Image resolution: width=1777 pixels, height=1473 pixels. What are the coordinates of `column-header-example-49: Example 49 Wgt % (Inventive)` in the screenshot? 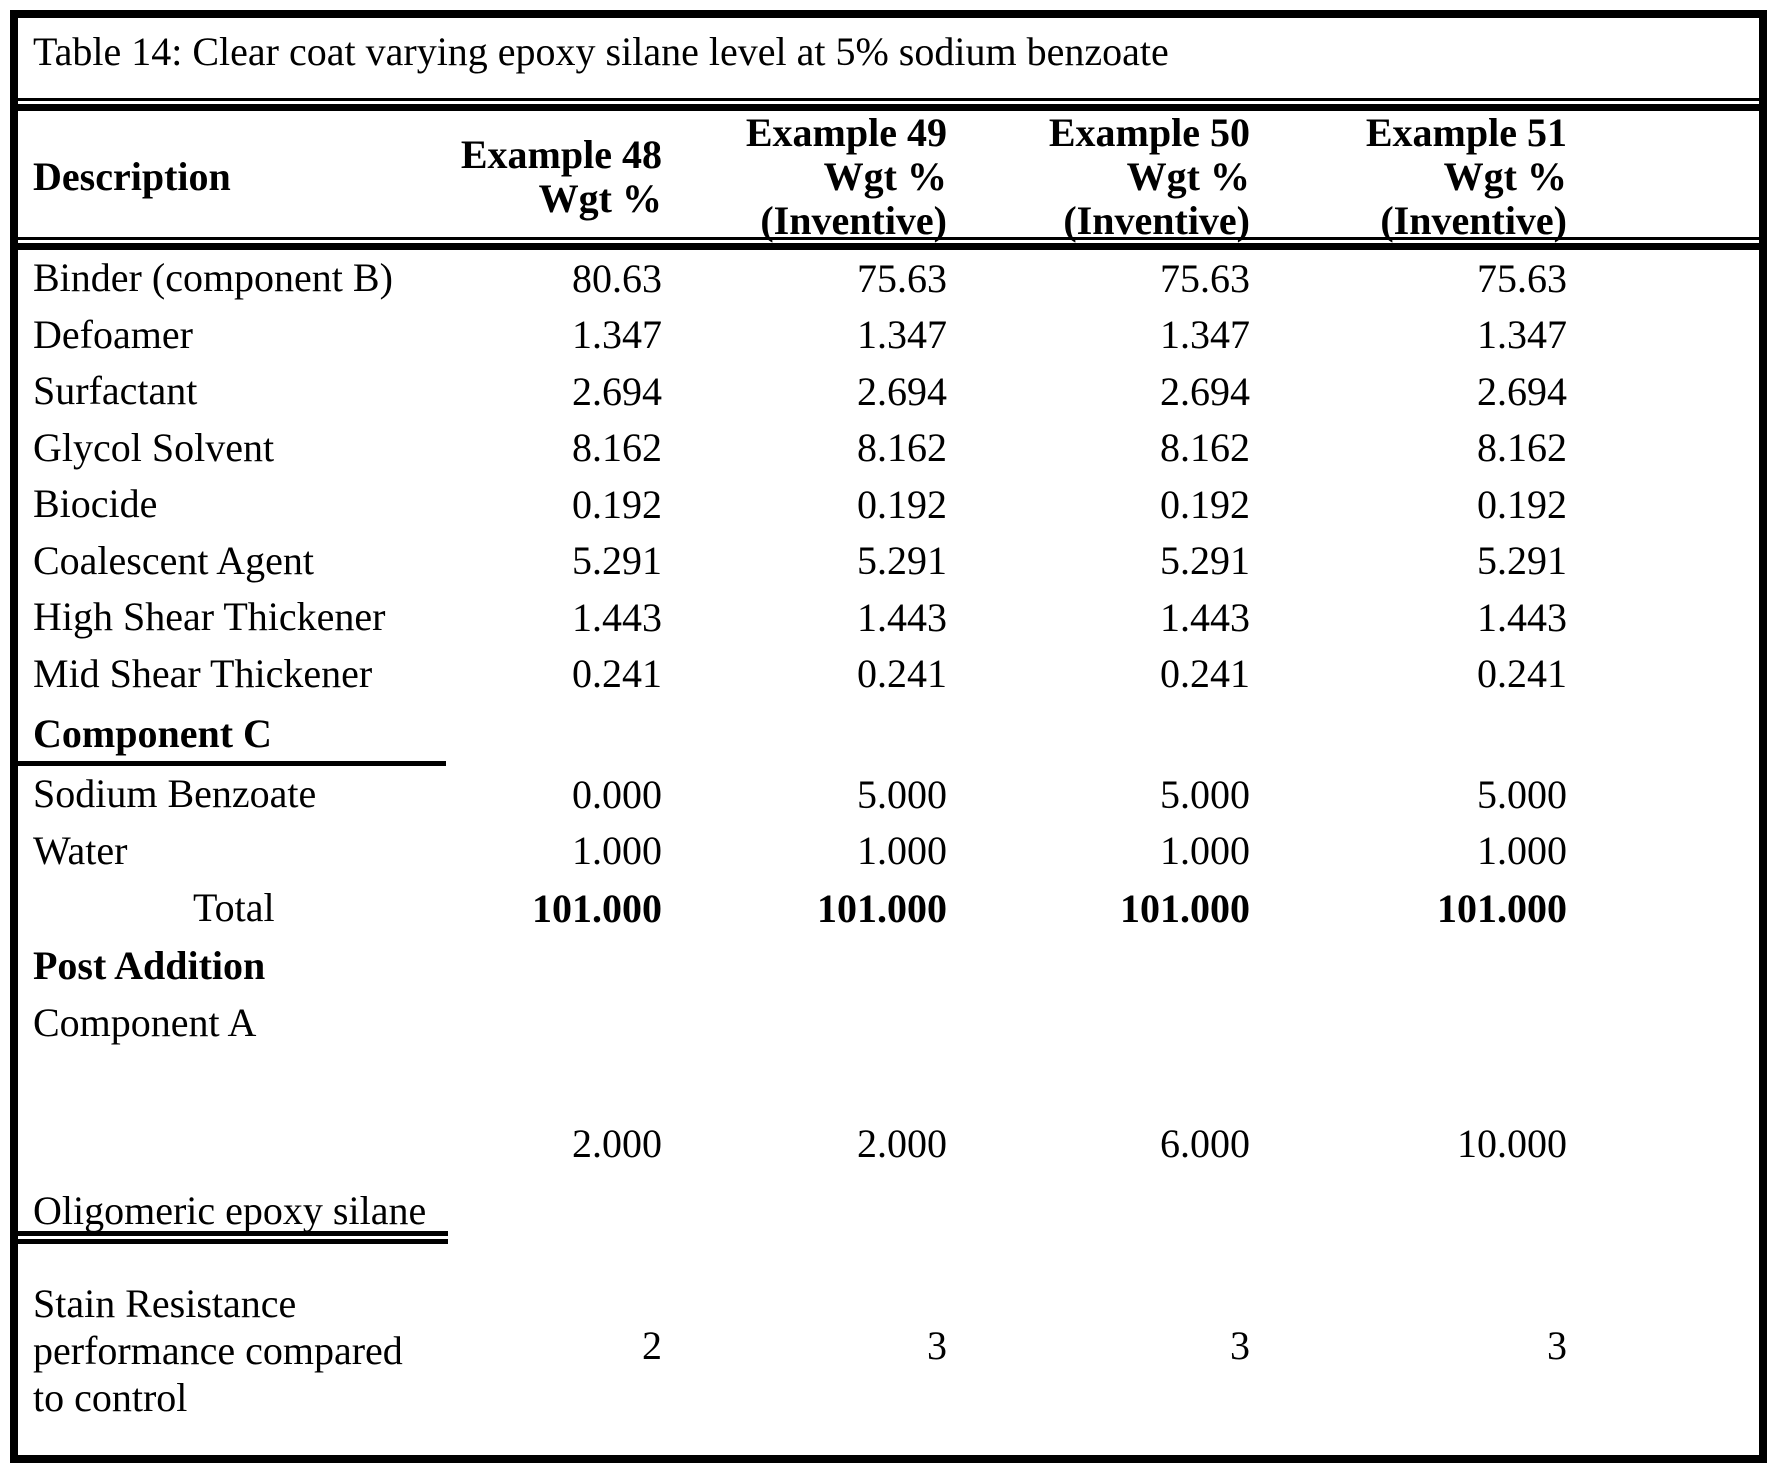 It's located at (846, 176).